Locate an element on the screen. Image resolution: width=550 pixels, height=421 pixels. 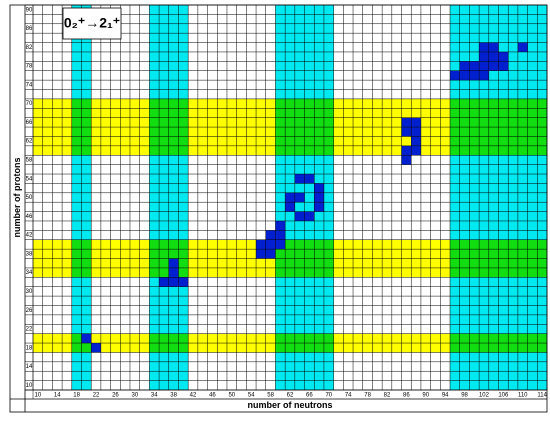
y-tick-label: 82 is located at coordinates (29, 48).